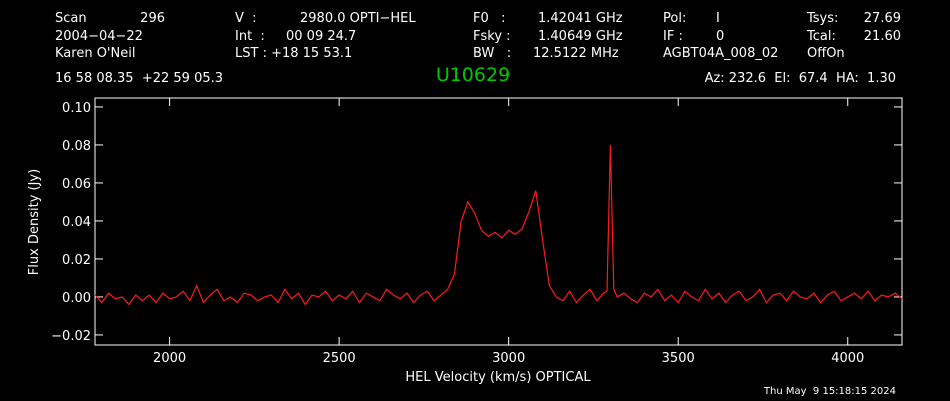  What do you see at coordinates (99, 36) in the screenshot?
I see `header-text: 2004−04−22` at bounding box center [99, 36].